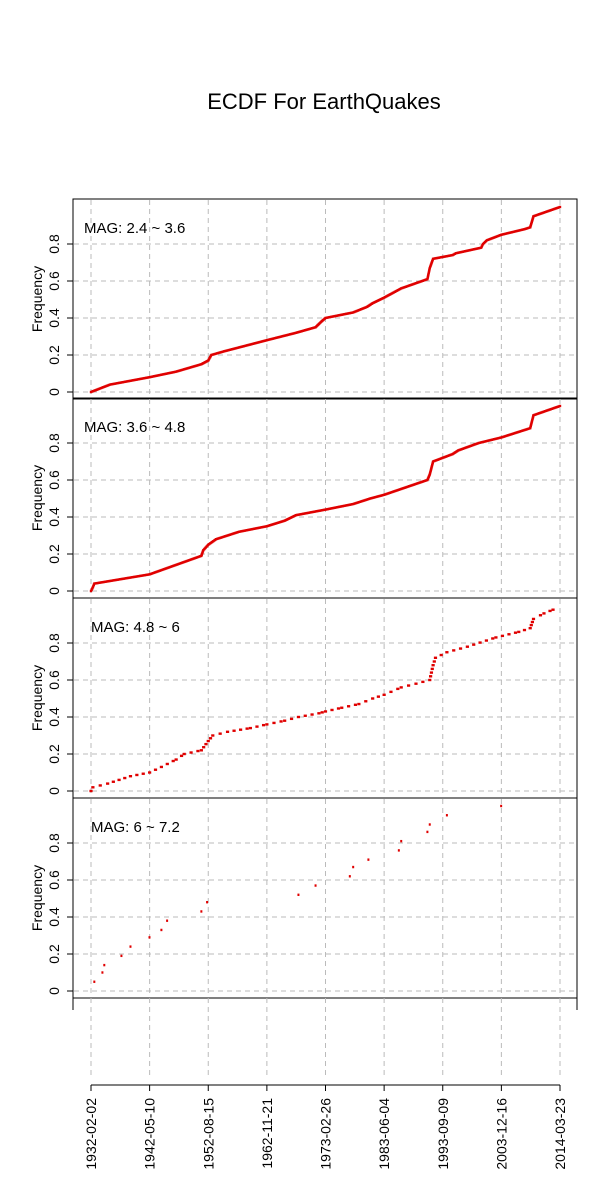 Image resolution: width=600 pixels, height=1200 pixels. What do you see at coordinates (267, 1133) in the screenshot?
I see `x-tick-label: 1962-11-21` at bounding box center [267, 1133].